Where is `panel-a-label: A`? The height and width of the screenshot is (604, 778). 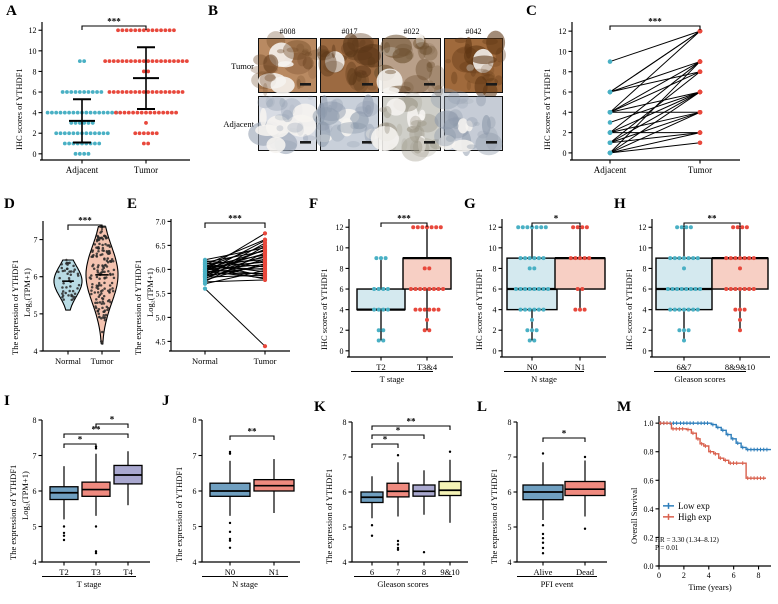
panel-a-label: A is located at coordinates (11, 11).